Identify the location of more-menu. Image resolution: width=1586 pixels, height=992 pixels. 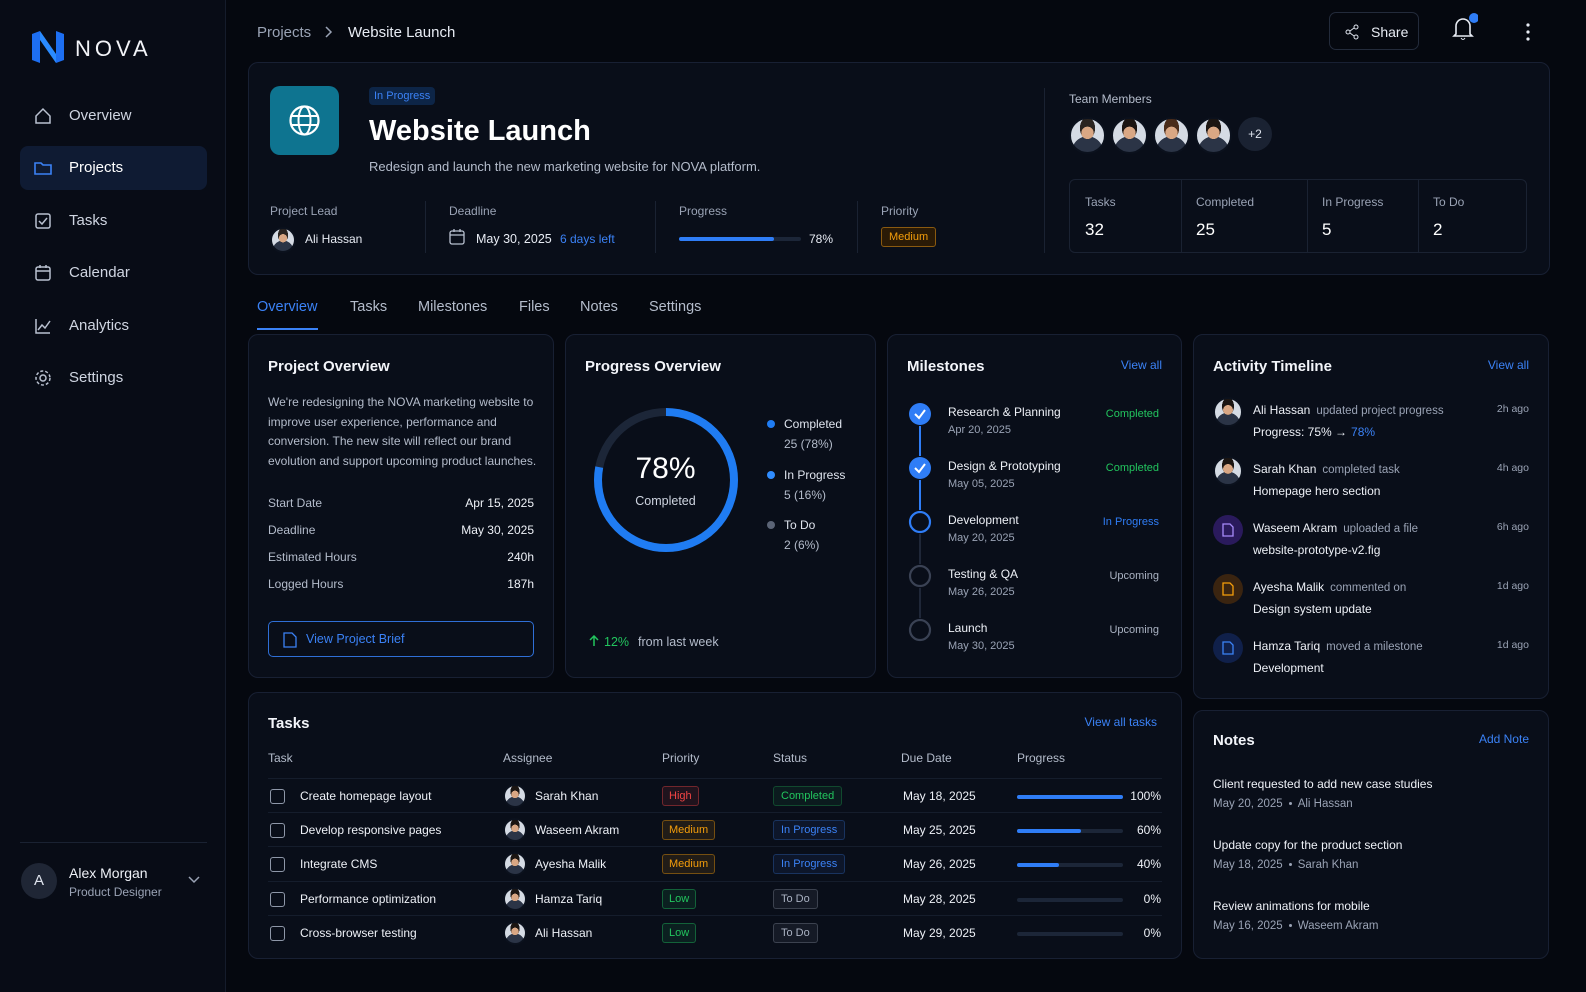
(1528, 32).